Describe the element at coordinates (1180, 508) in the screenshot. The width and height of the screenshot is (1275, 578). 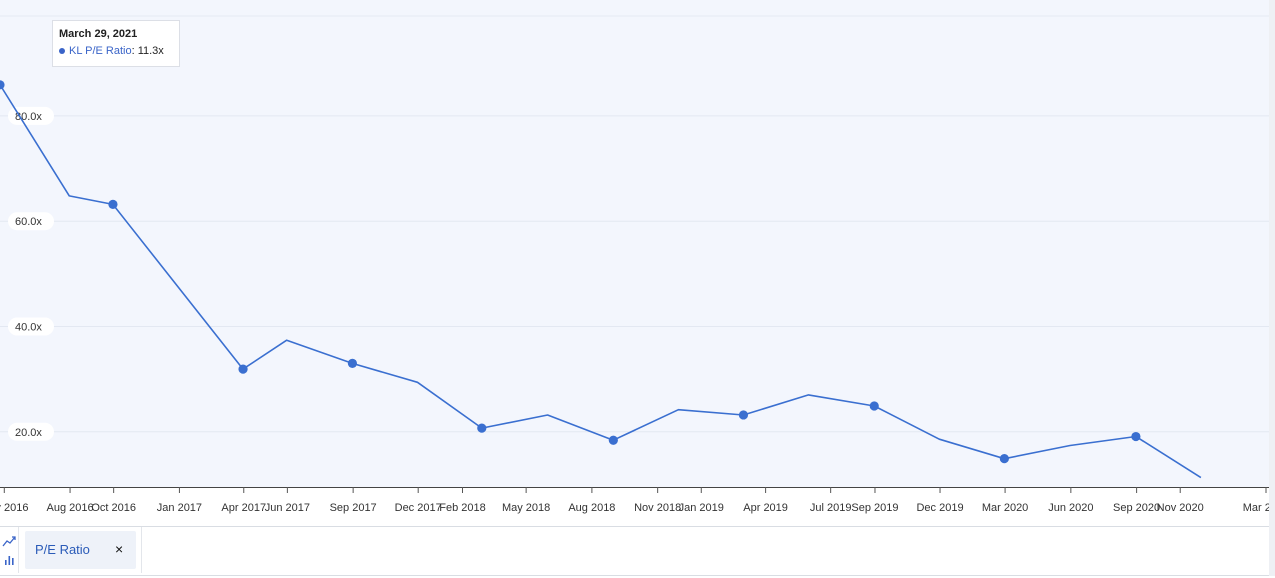
I see `x-tick-label: Nov 2020` at that location.